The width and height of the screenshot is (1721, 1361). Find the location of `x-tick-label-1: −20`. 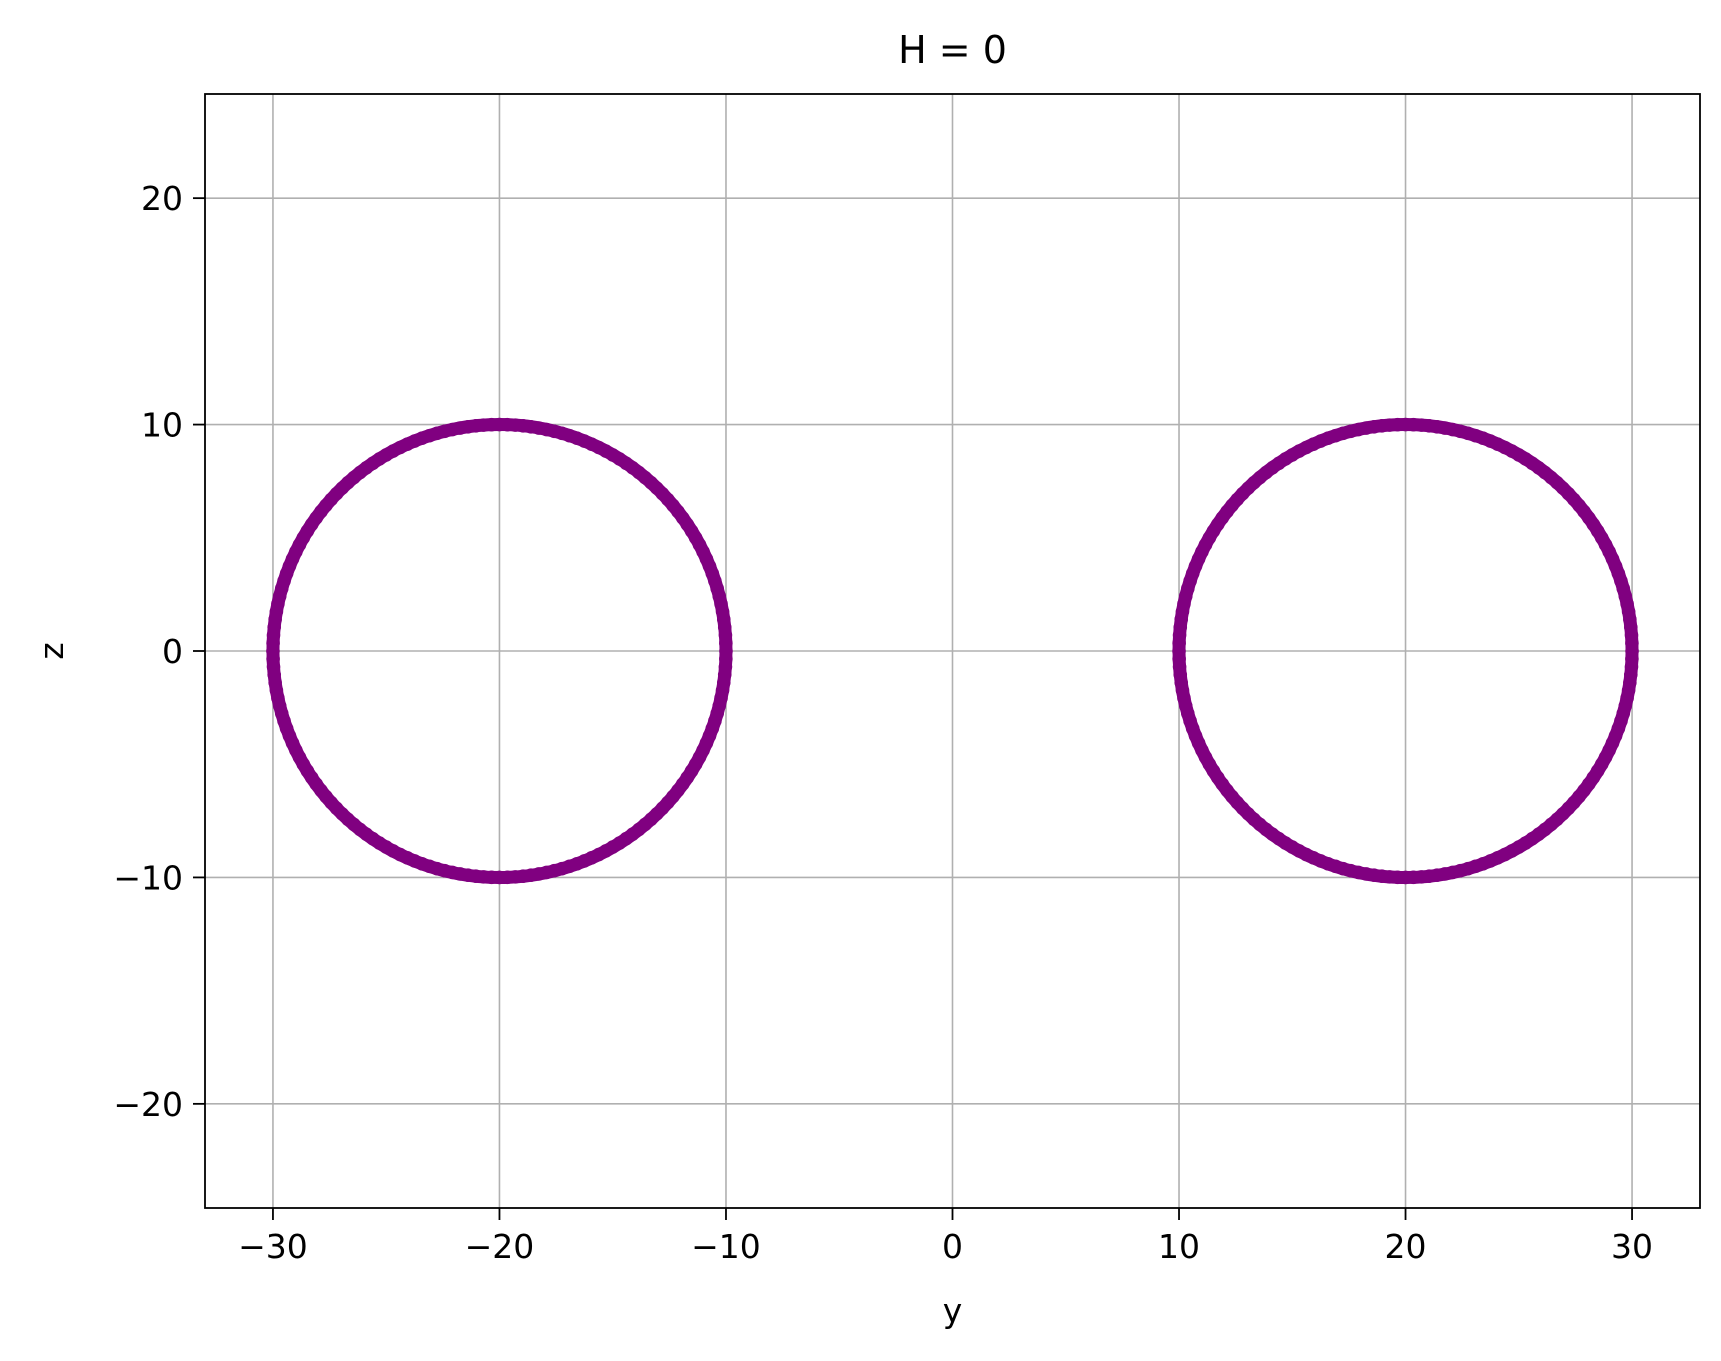

x-tick-label-1: −20 is located at coordinates (500, 1246).